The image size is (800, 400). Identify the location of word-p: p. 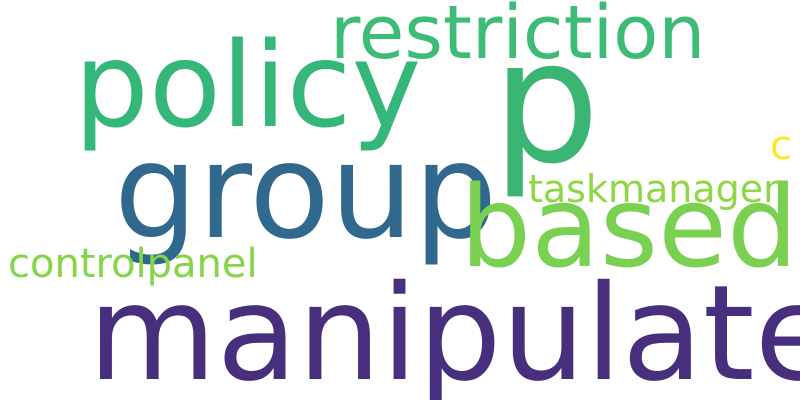
(546, 103).